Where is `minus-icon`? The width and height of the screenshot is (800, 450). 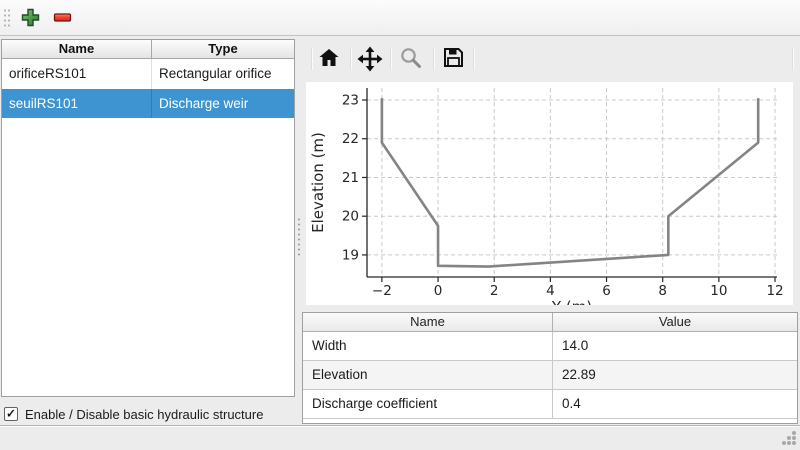 minus-icon is located at coordinates (62, 21).